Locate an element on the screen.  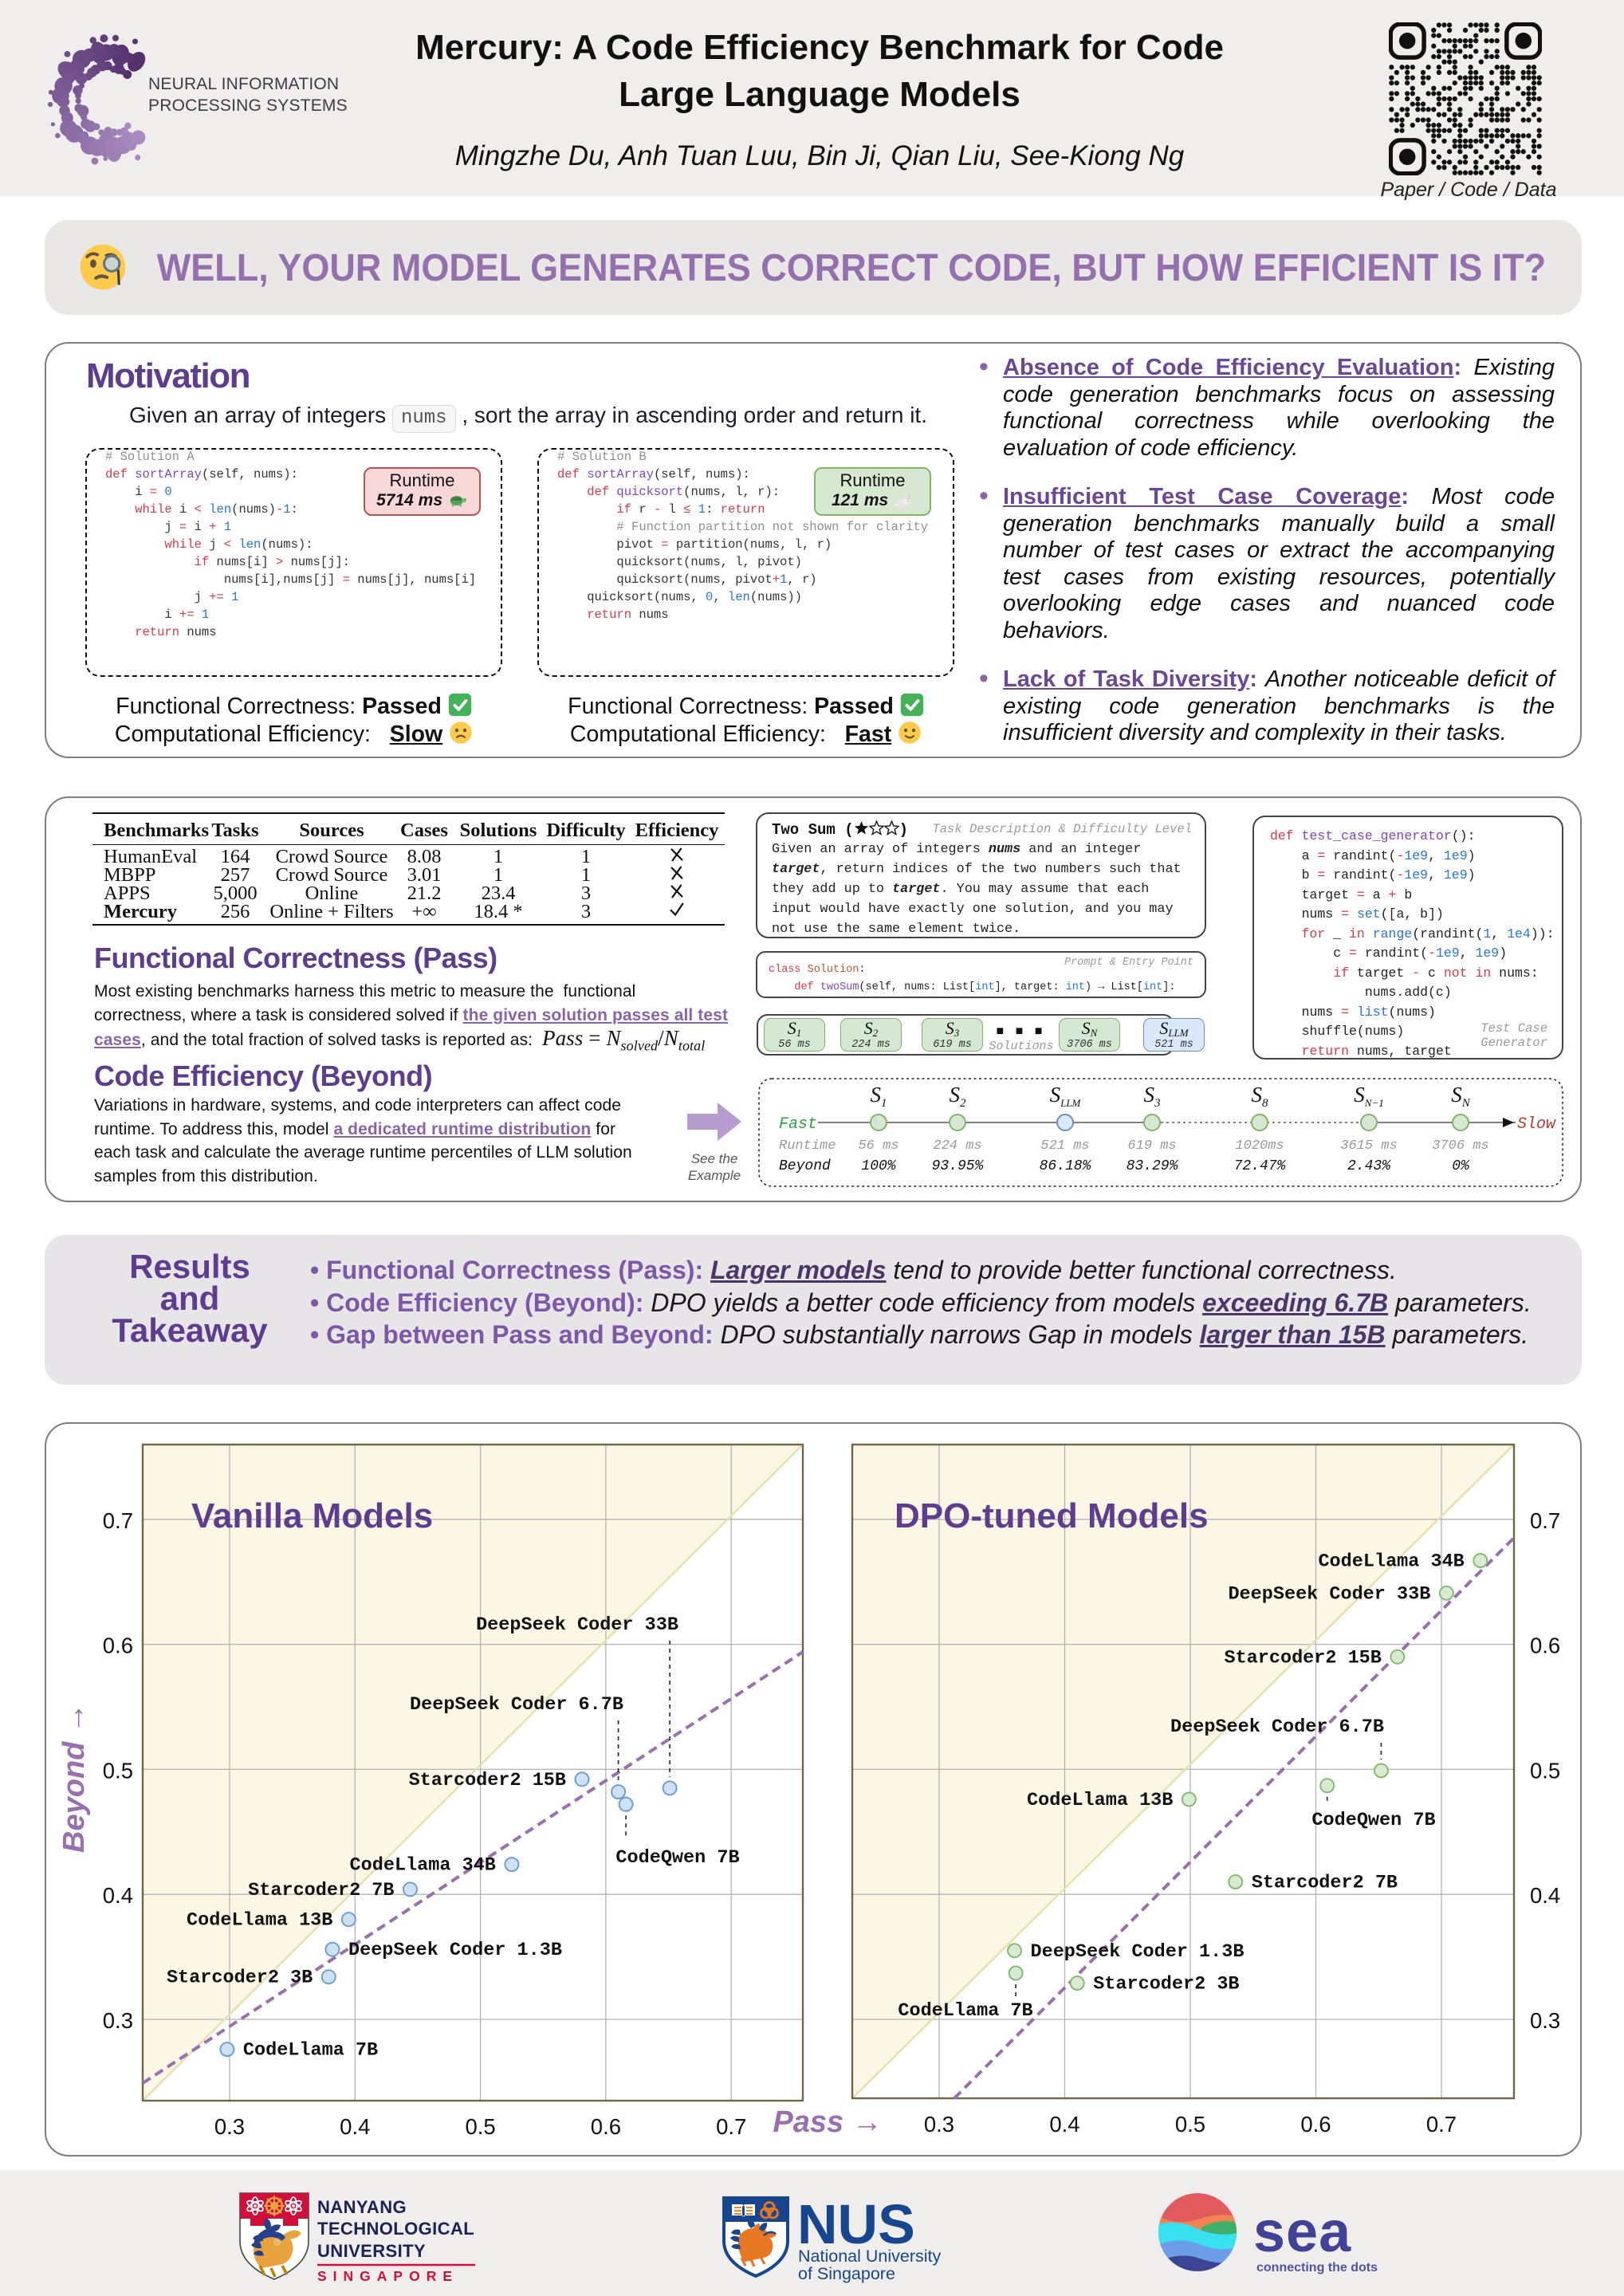
svg-text: 86.18% is located at coordinates (1066, 1166).